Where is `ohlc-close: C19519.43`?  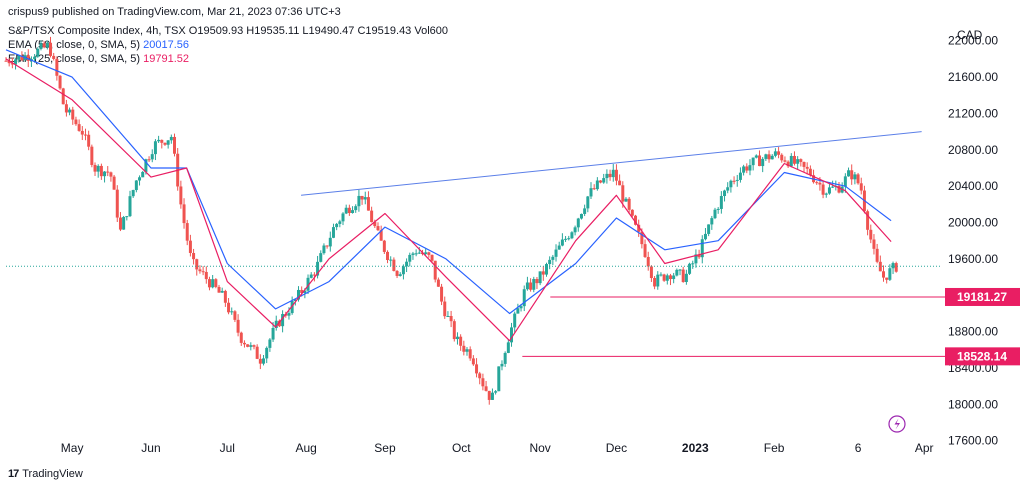
ohlc-close: C19519.43 is located at coordinates (384, 31).